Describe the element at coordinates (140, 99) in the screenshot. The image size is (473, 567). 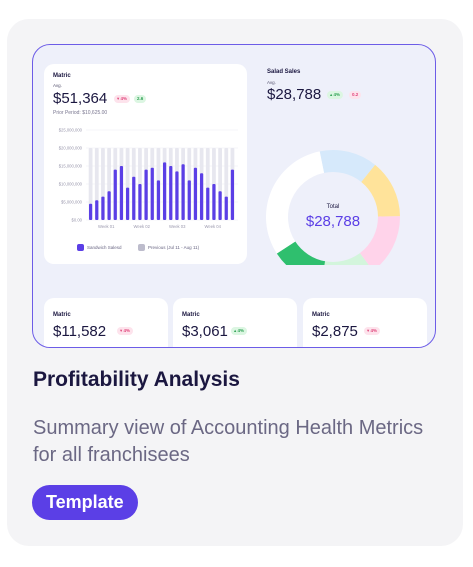
I see `change-badge-green: 2.6` at that location.